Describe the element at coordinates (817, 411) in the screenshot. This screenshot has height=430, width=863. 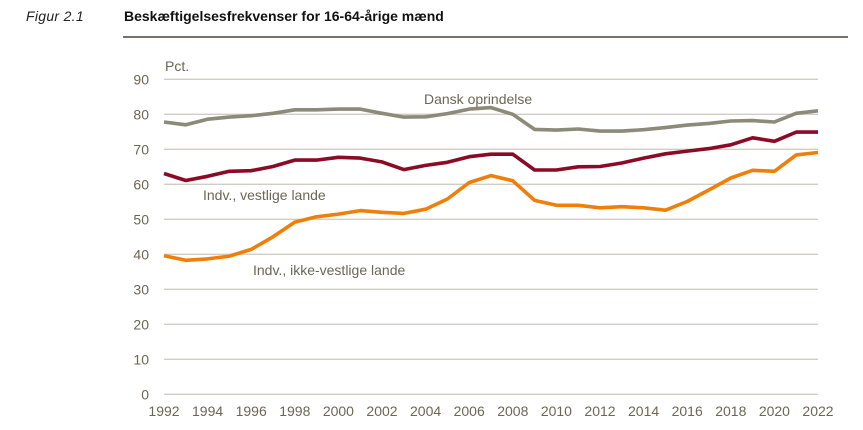
I see `x-tick-label: 2022` at that location.